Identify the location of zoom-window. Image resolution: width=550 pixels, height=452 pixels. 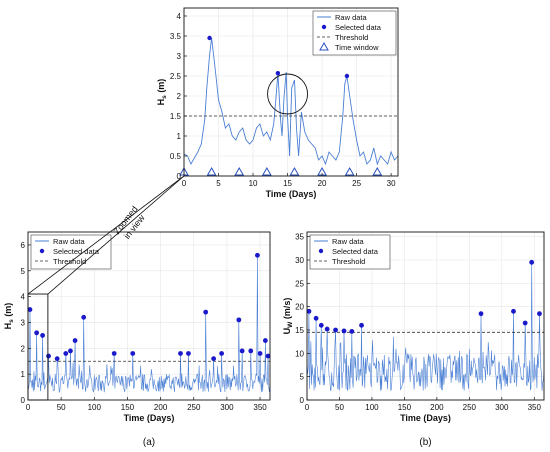
(38, 347).